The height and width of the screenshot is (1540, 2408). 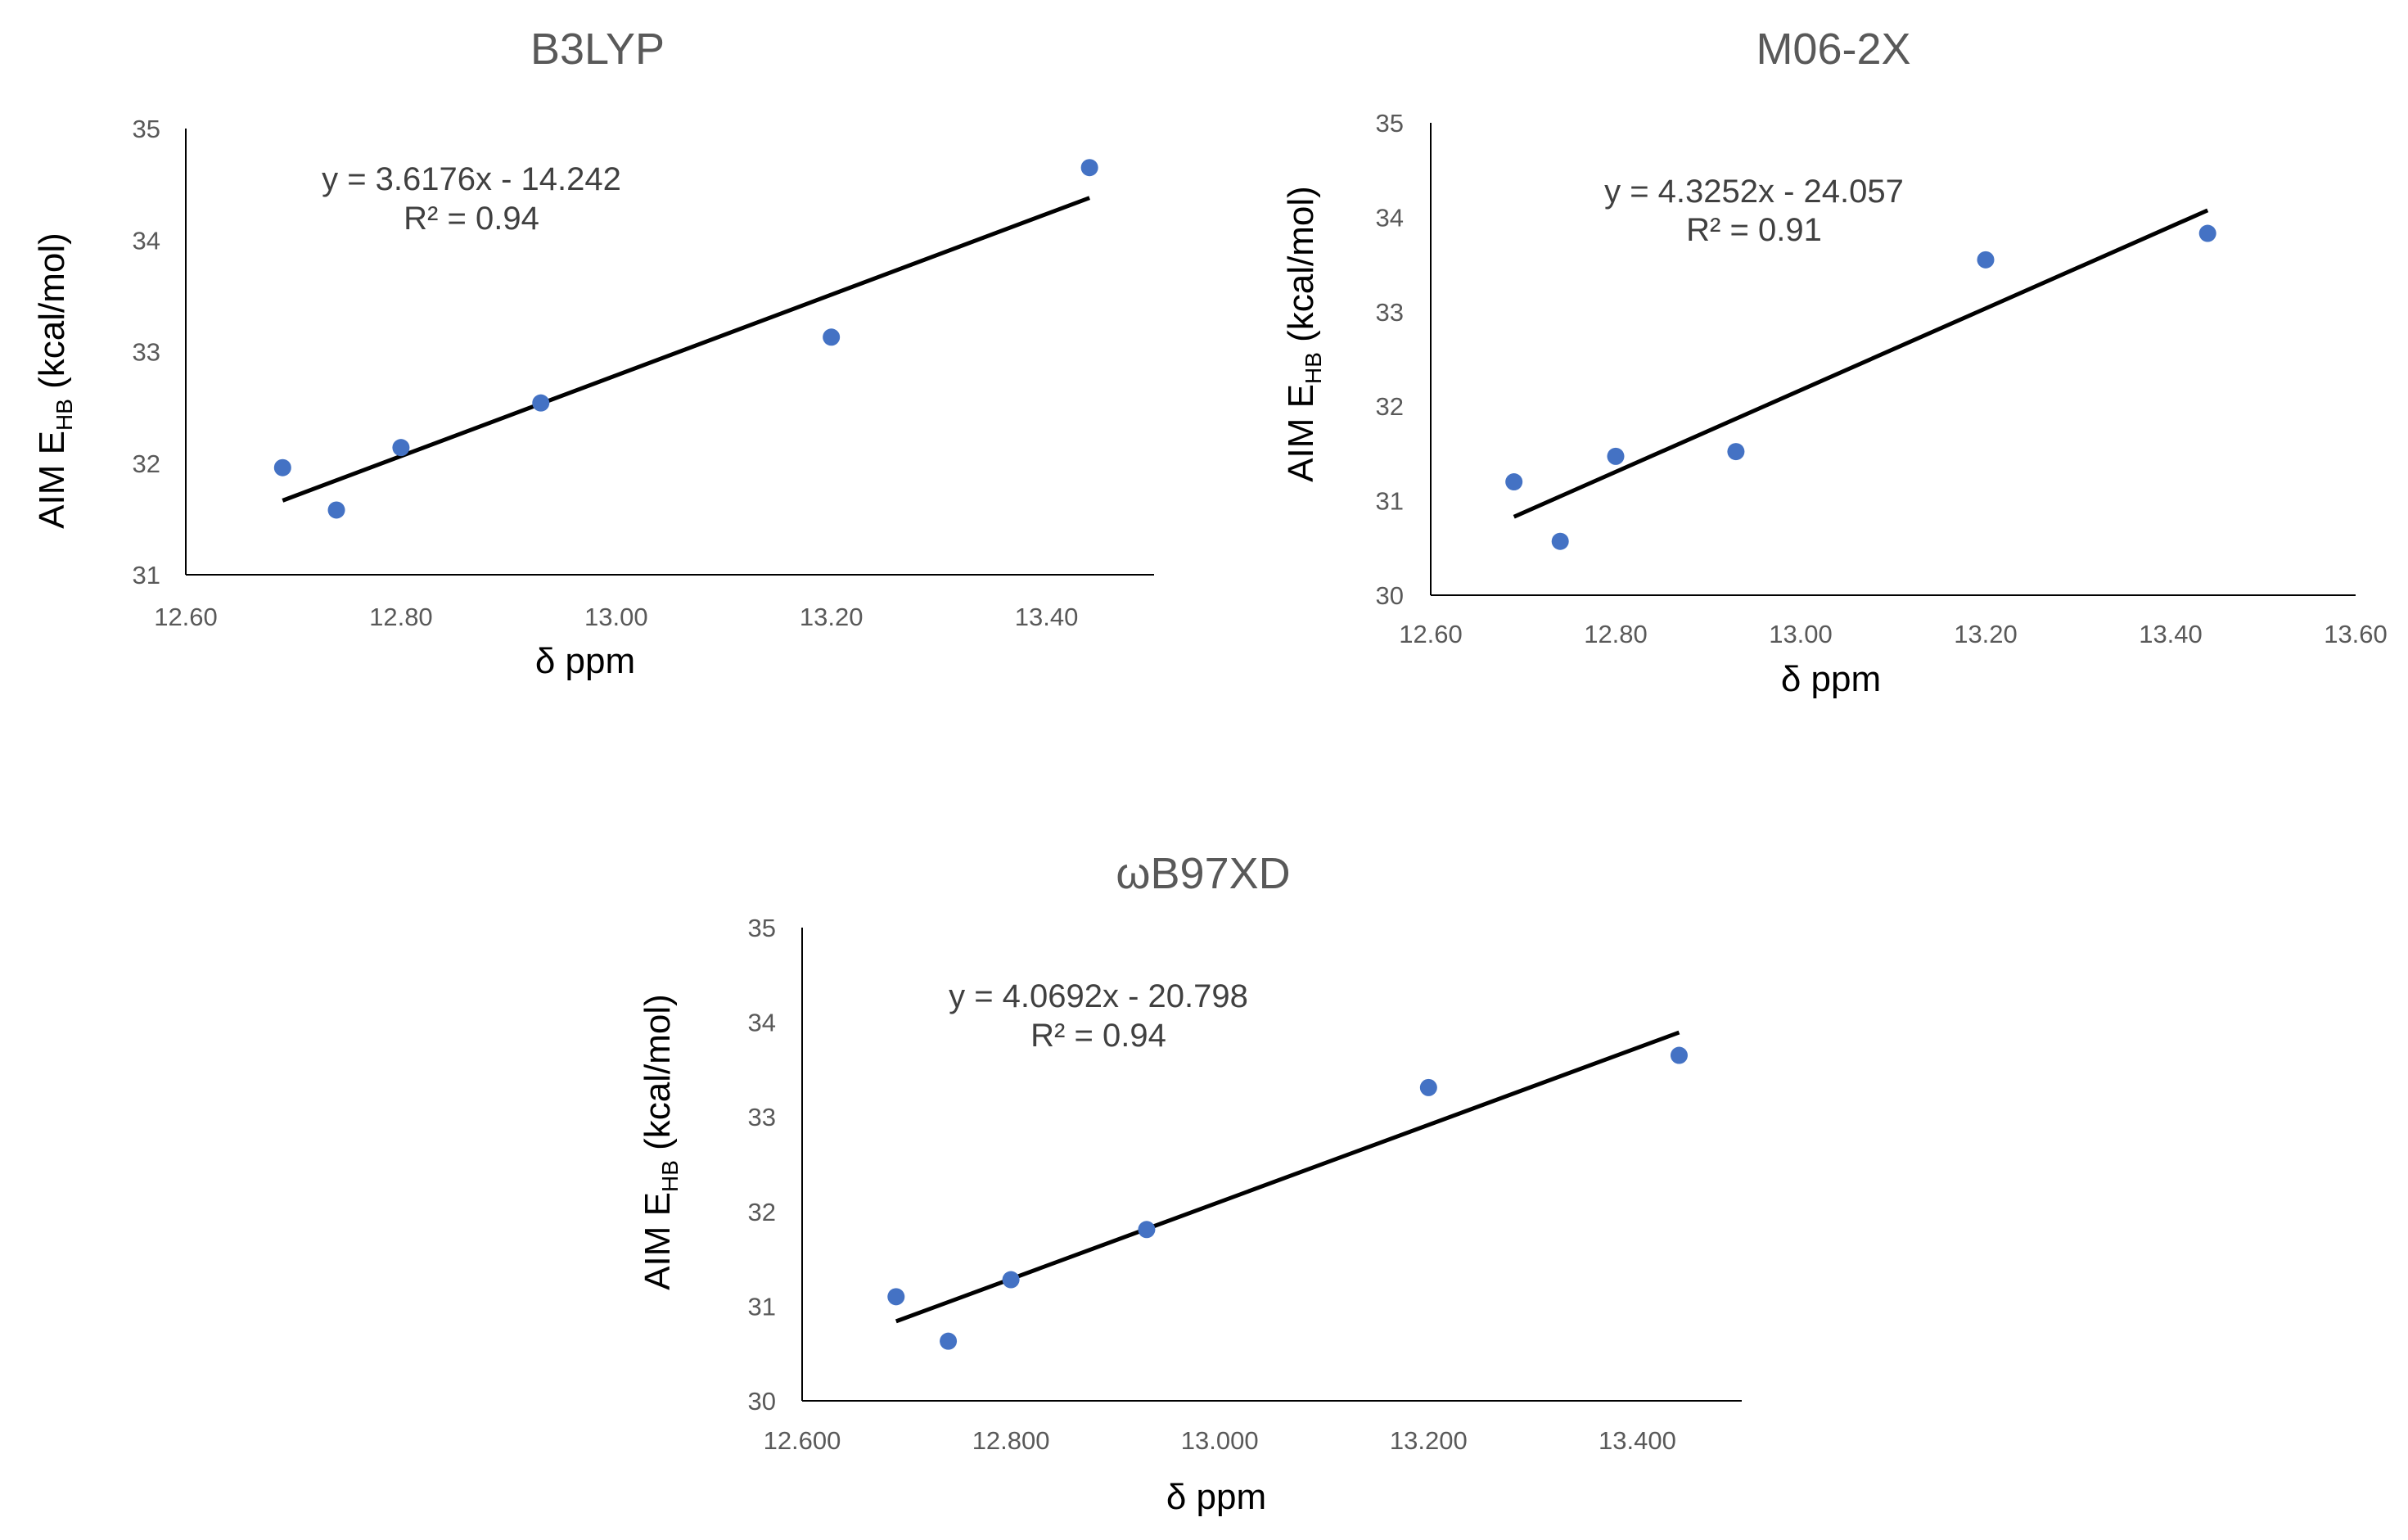 I want to click on chart-title: ωB97XD, so click(x=1203, y=873).